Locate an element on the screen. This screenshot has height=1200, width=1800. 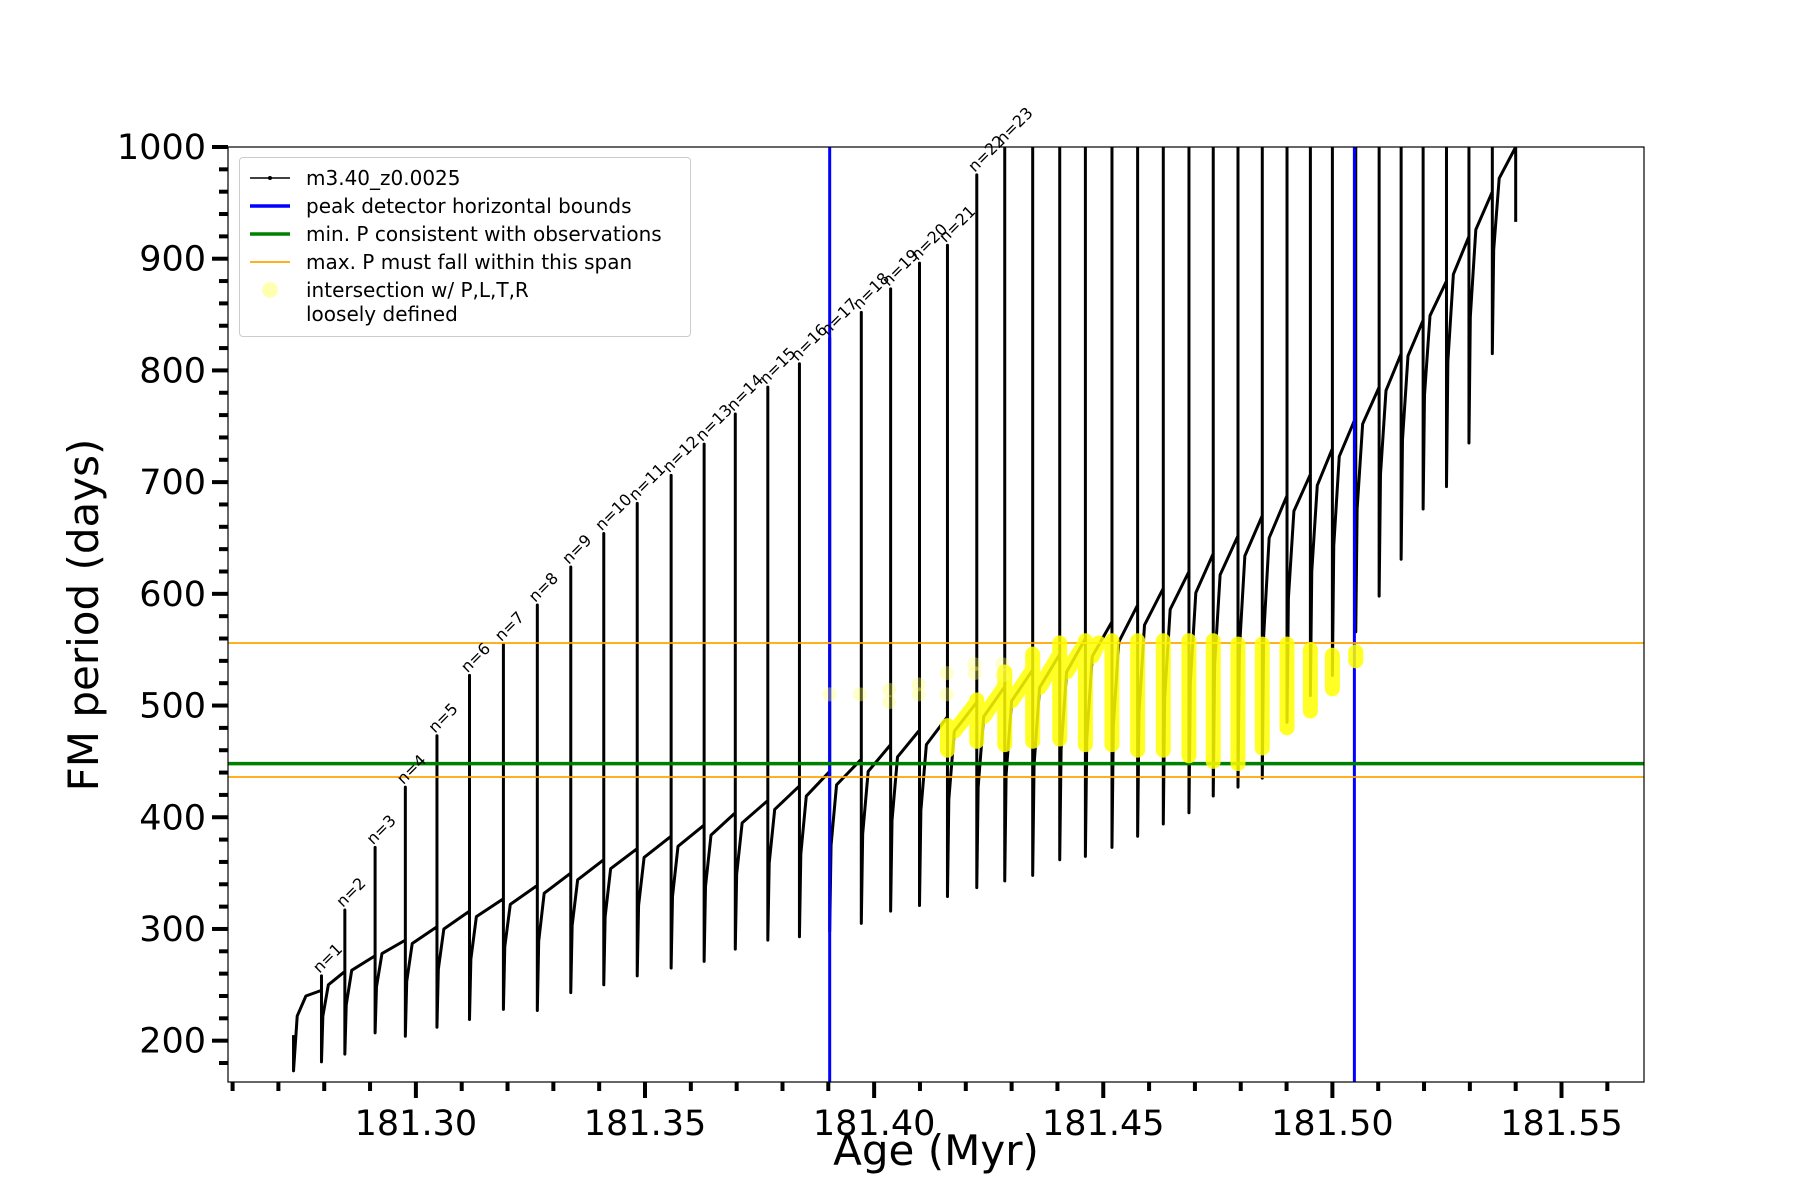
x-tick-label: 181.55 is located at coordinates (1561, 1124).